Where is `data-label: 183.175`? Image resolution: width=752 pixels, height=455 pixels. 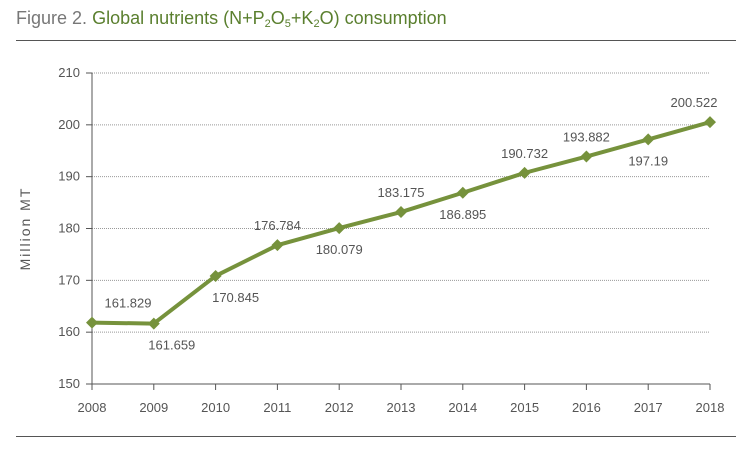 data-label: 183.175 is located at coordinates (401, 192).